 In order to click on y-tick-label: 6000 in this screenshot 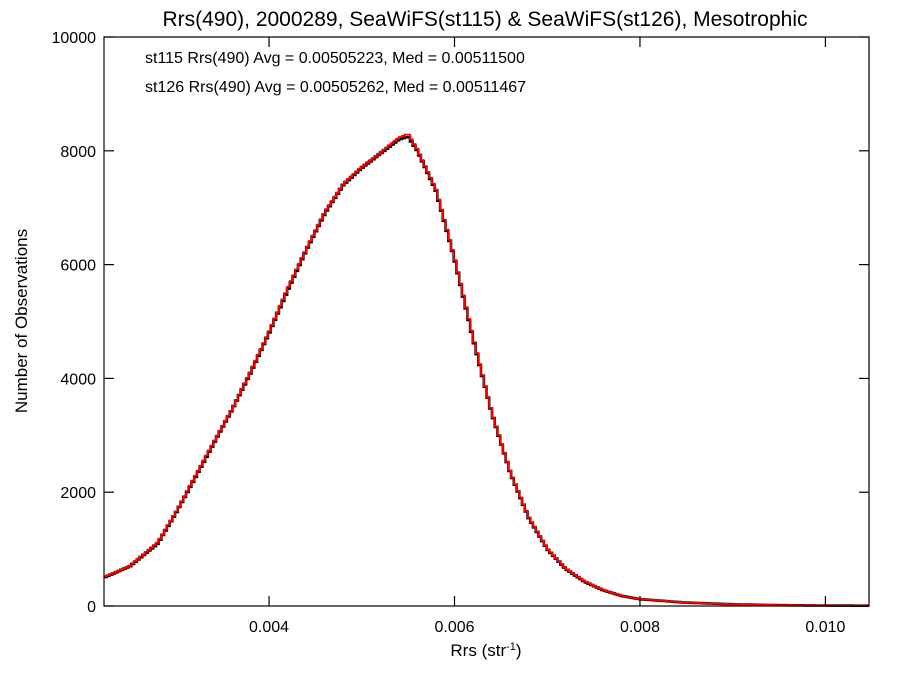, I will do `click(78, 266)`.